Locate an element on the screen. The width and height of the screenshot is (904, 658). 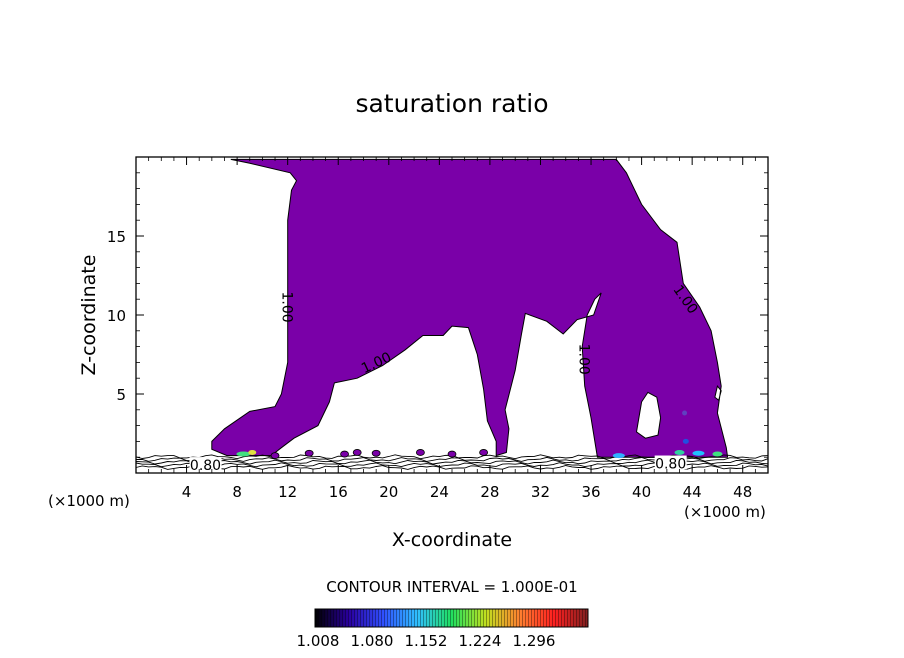
x-tick-label: 48 is located at coordinates (742, 492).